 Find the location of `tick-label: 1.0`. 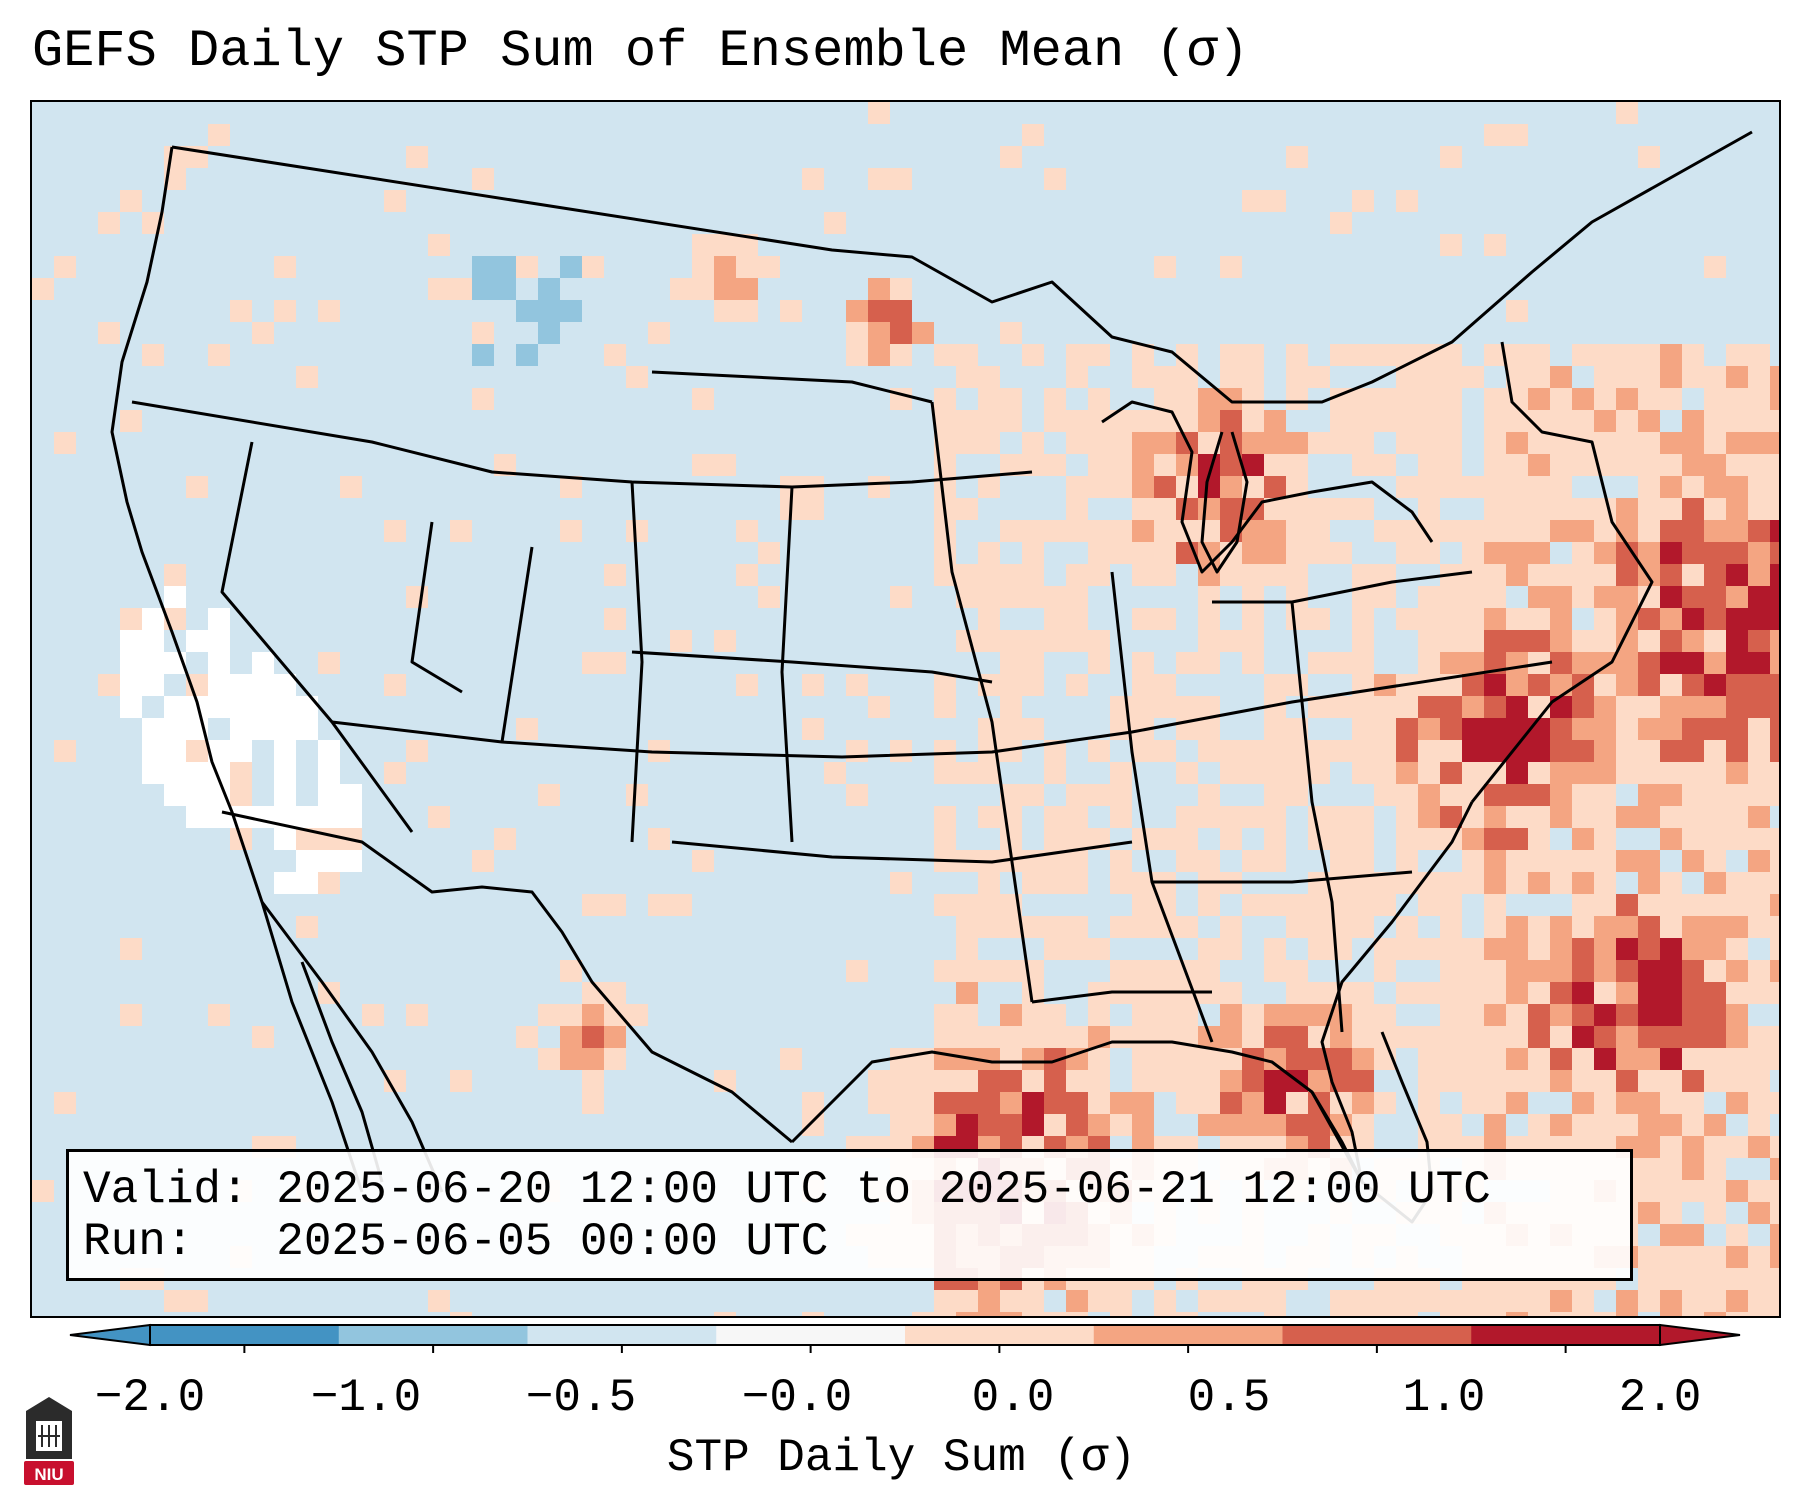

tick-label: 1.0 is located at coordinates (1444, 1398).